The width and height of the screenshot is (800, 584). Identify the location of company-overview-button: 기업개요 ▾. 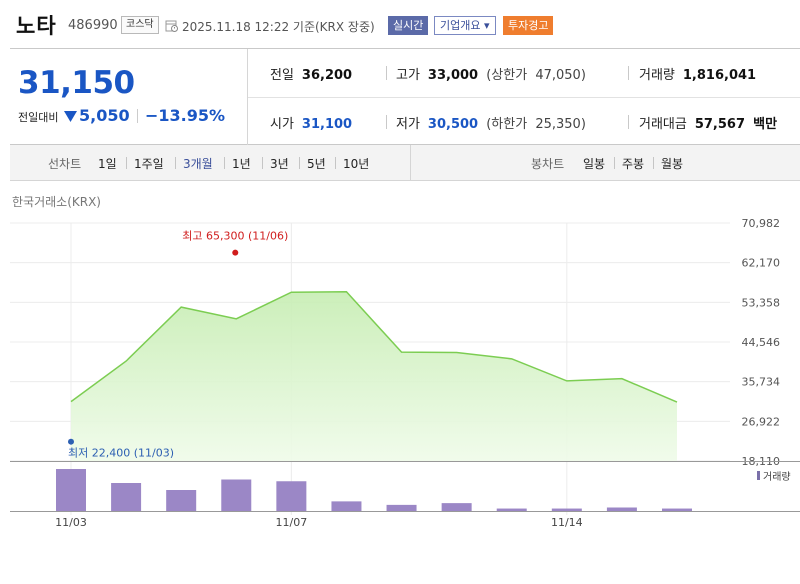
(465, 25).